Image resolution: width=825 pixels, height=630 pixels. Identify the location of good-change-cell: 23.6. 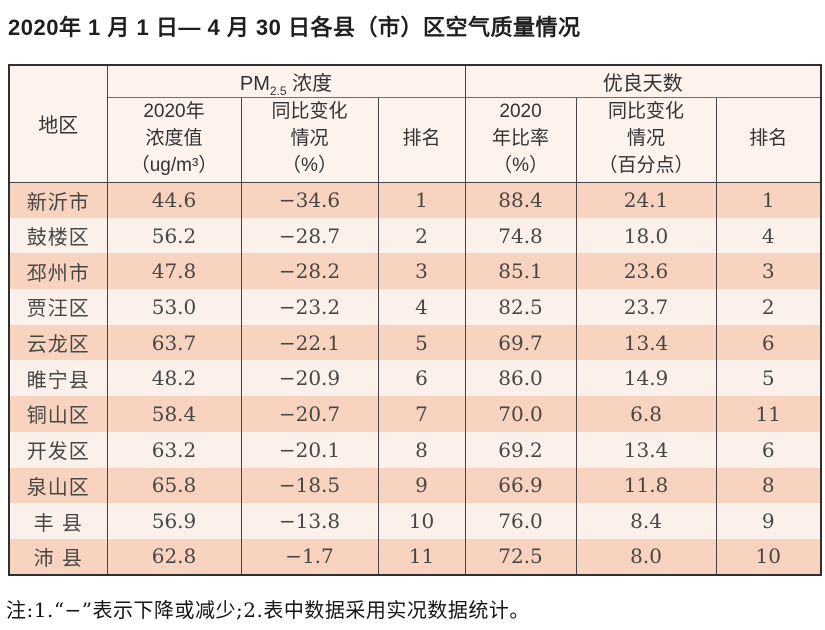
(646, 271).